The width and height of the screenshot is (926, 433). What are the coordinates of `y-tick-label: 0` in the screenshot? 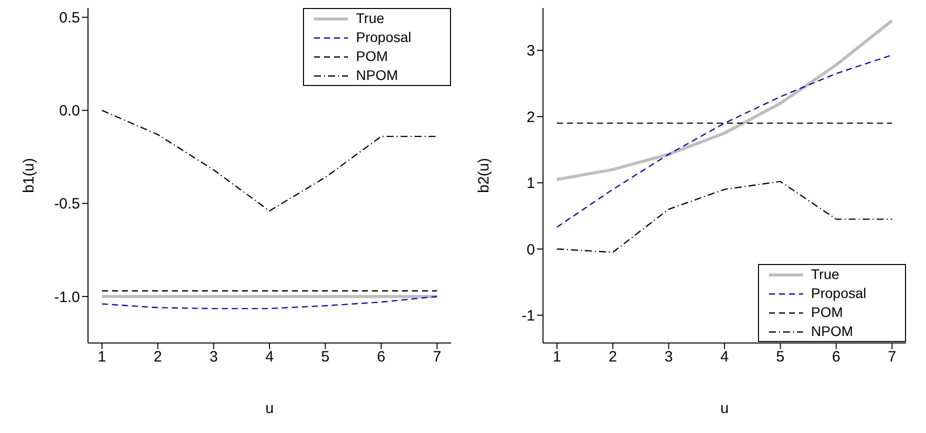 It's located at (530, 249).